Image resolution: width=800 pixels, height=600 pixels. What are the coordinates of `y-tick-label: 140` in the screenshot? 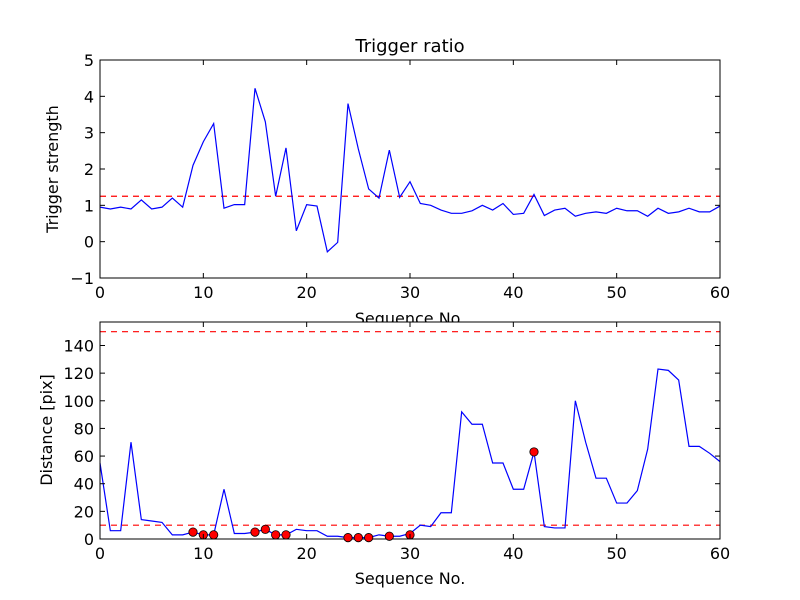 It's located at (78, 345).